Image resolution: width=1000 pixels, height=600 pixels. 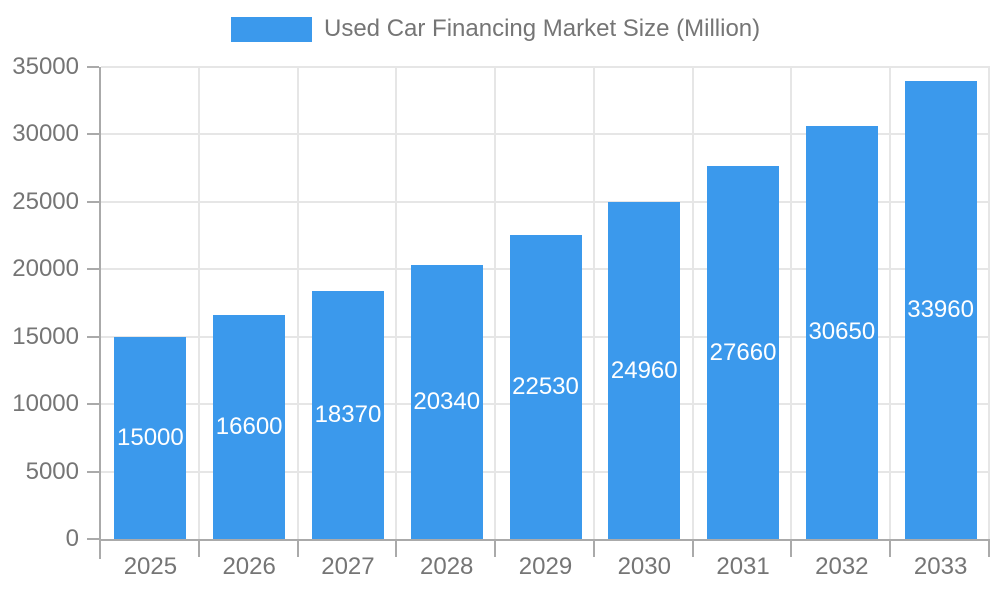 I want to click on bar-value-label: 30650, so click(x=842, y=332).